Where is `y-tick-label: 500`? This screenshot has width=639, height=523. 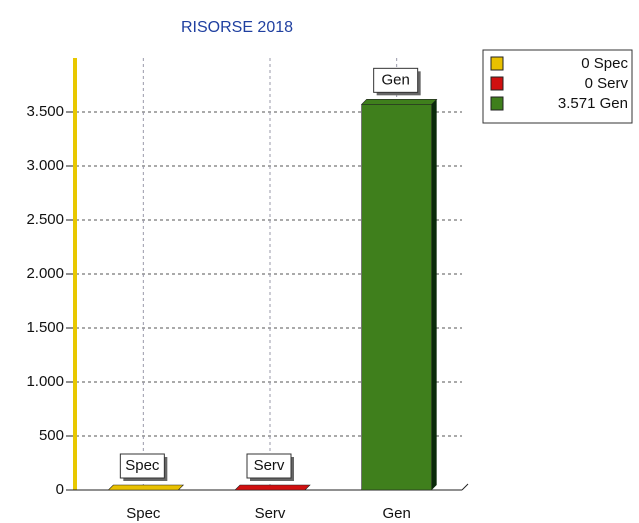
y-tick-label: 500 is located at coordinates (51, 435).